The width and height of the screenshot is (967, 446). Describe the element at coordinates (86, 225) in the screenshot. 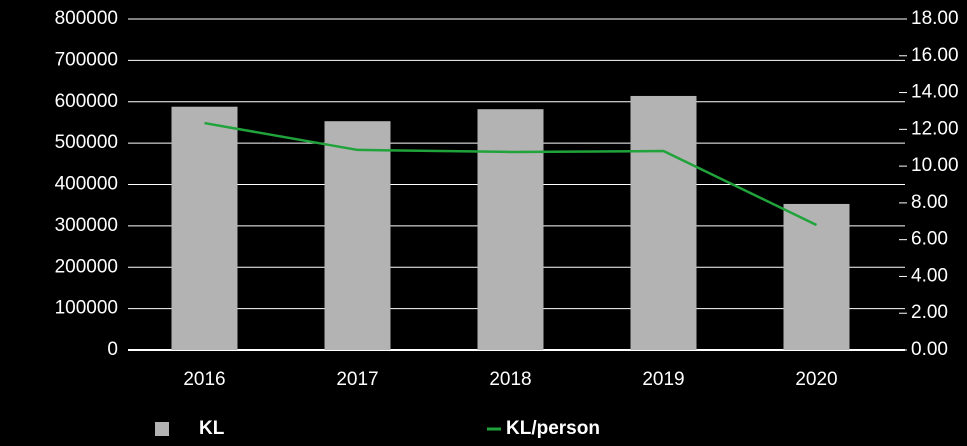

I see `y-tick-label: 300000` at that location.